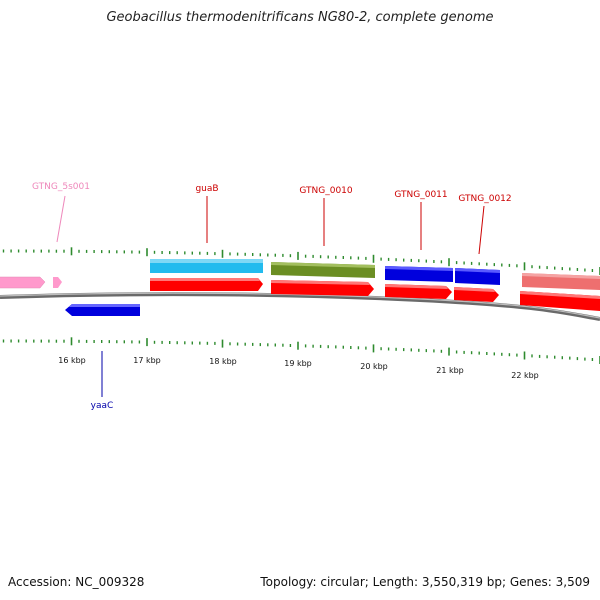  Describe the element at coordinates (61, 219) in the screenshot. I see `leader-gtng-5s001` at that location.